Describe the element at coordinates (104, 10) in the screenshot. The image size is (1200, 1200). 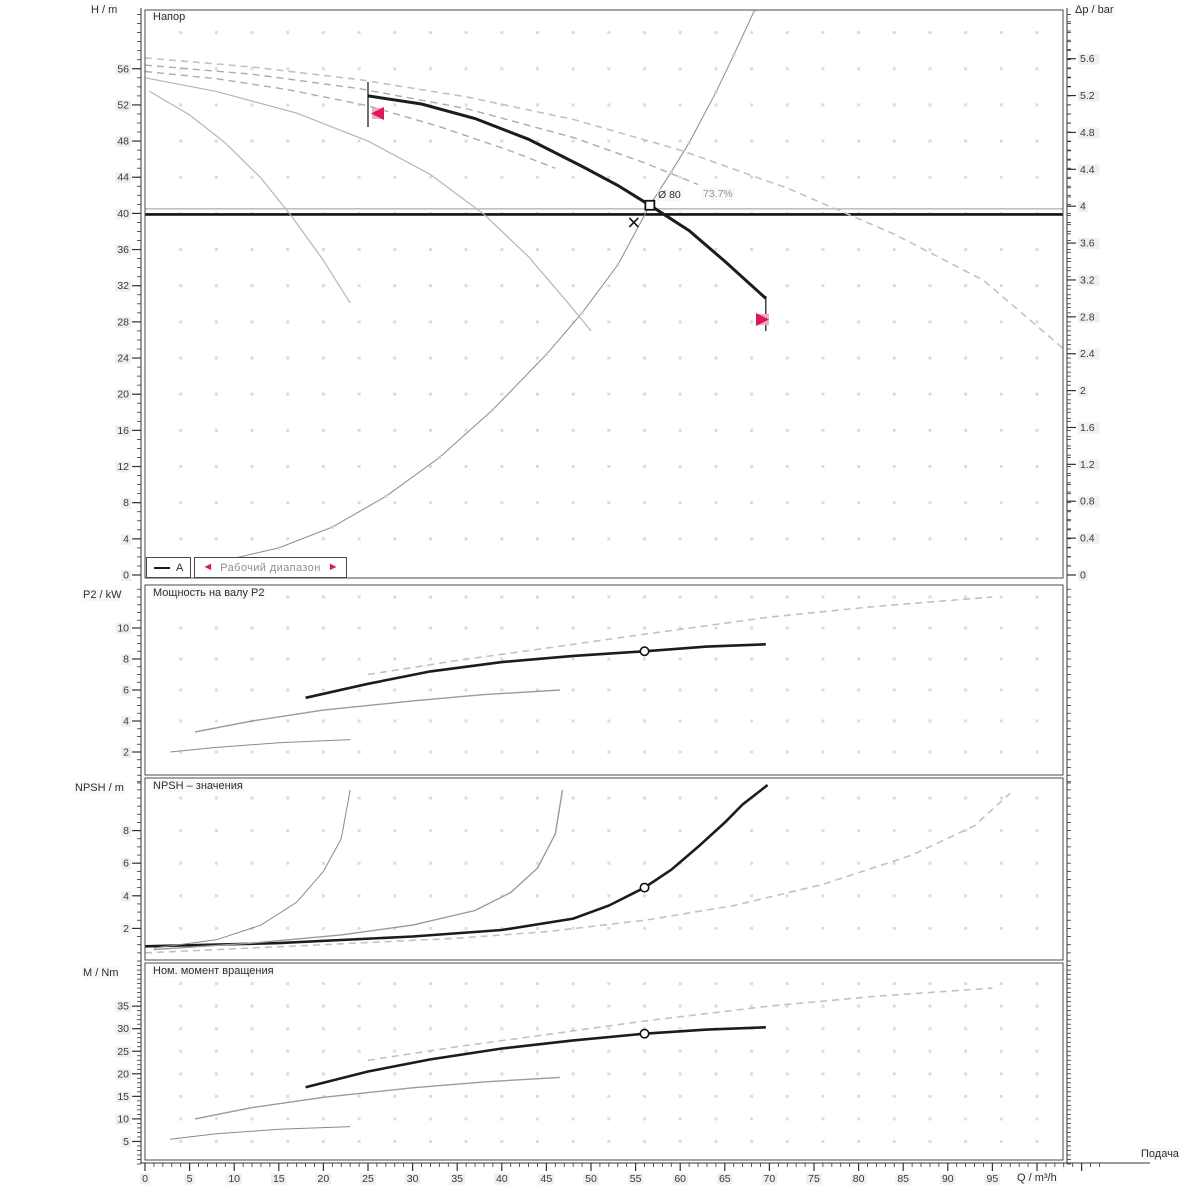
I see `head-axis-label: H / m` at that location.